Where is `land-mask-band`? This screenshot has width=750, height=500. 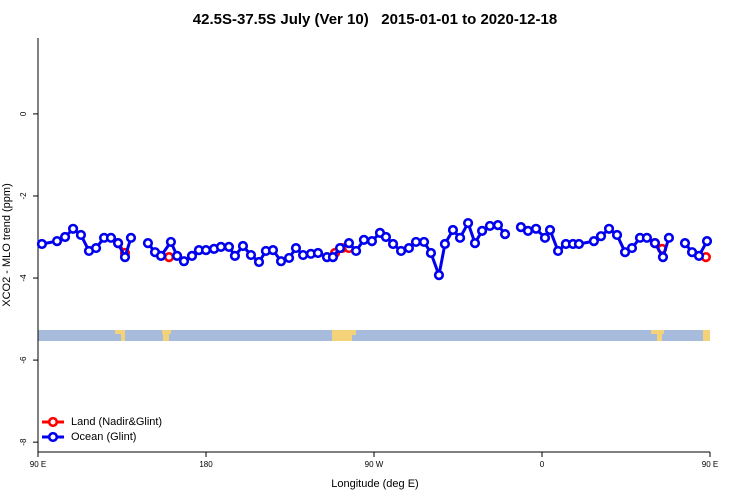 land-mask-band is located at coordinates (374, 335).